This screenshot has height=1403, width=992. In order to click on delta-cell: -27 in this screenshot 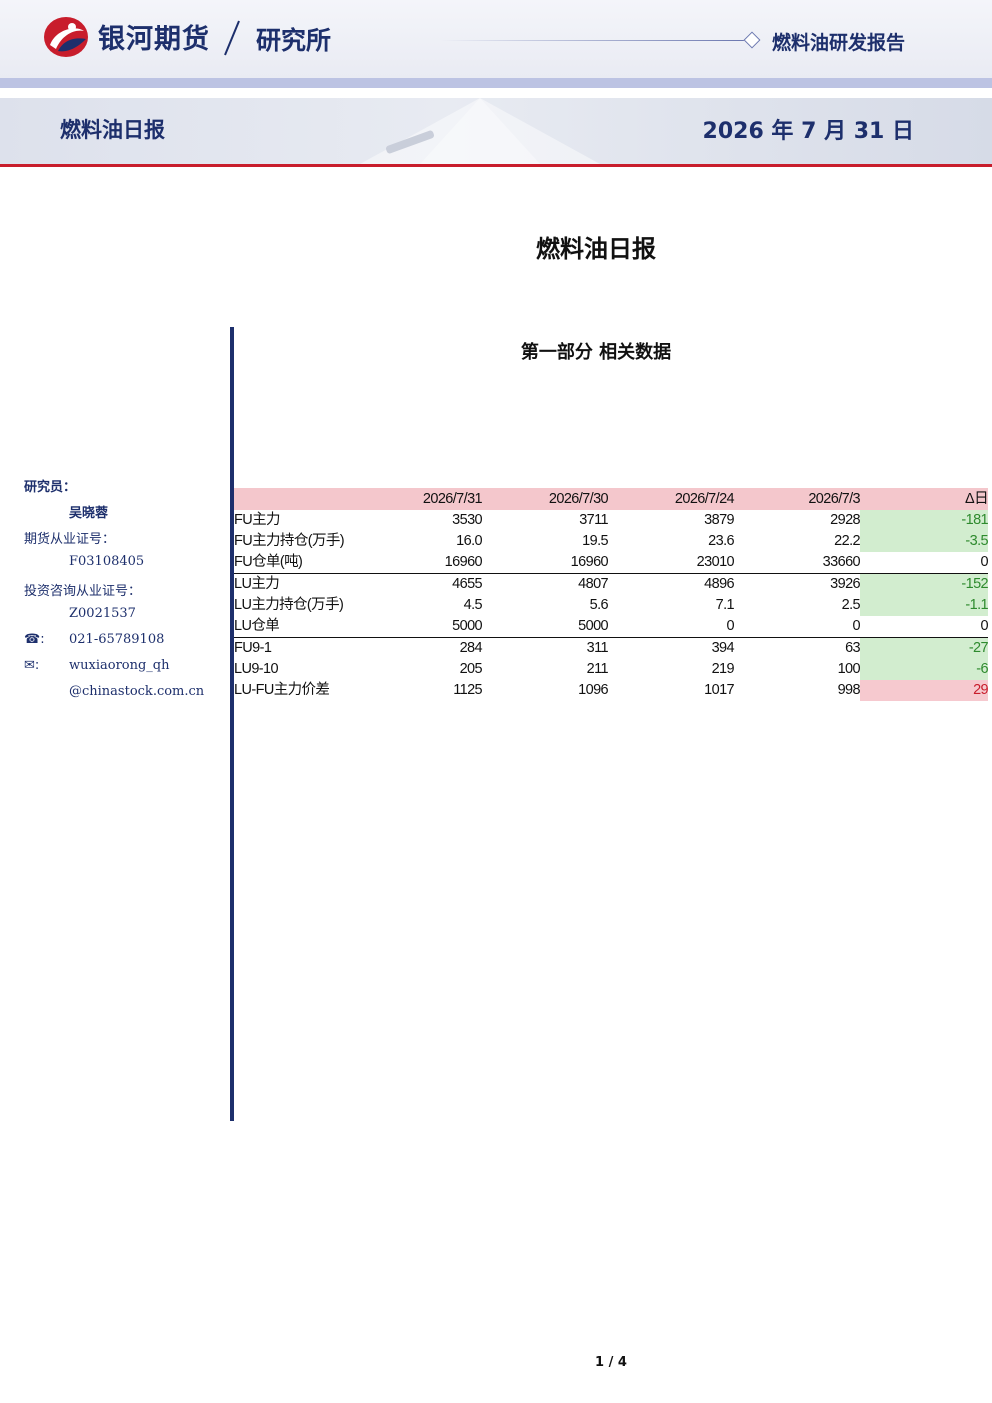, I will do `click(924, 648)`.